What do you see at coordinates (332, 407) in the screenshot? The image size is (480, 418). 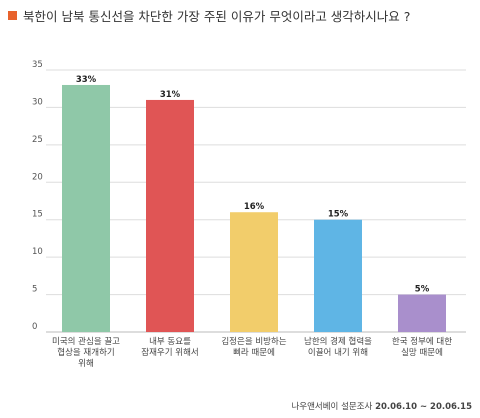 I see `source-name: 나우앤서베이 설문조사` at bounding box center [332, 407].